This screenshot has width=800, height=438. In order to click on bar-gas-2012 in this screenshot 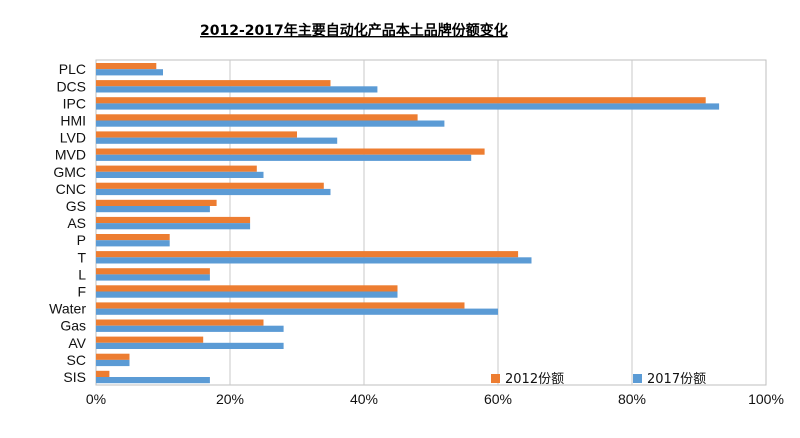, I will do `click(180, 322)`.